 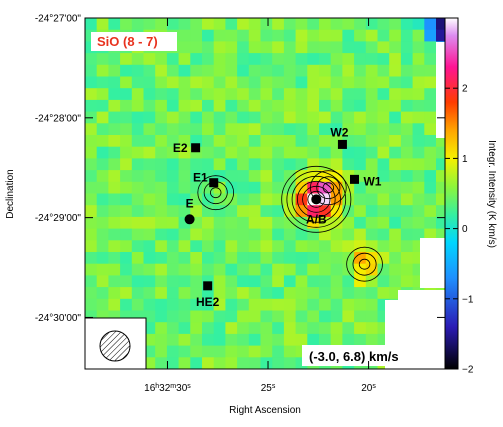 I want to click on source-label: E2, so click(x=180, y=148).